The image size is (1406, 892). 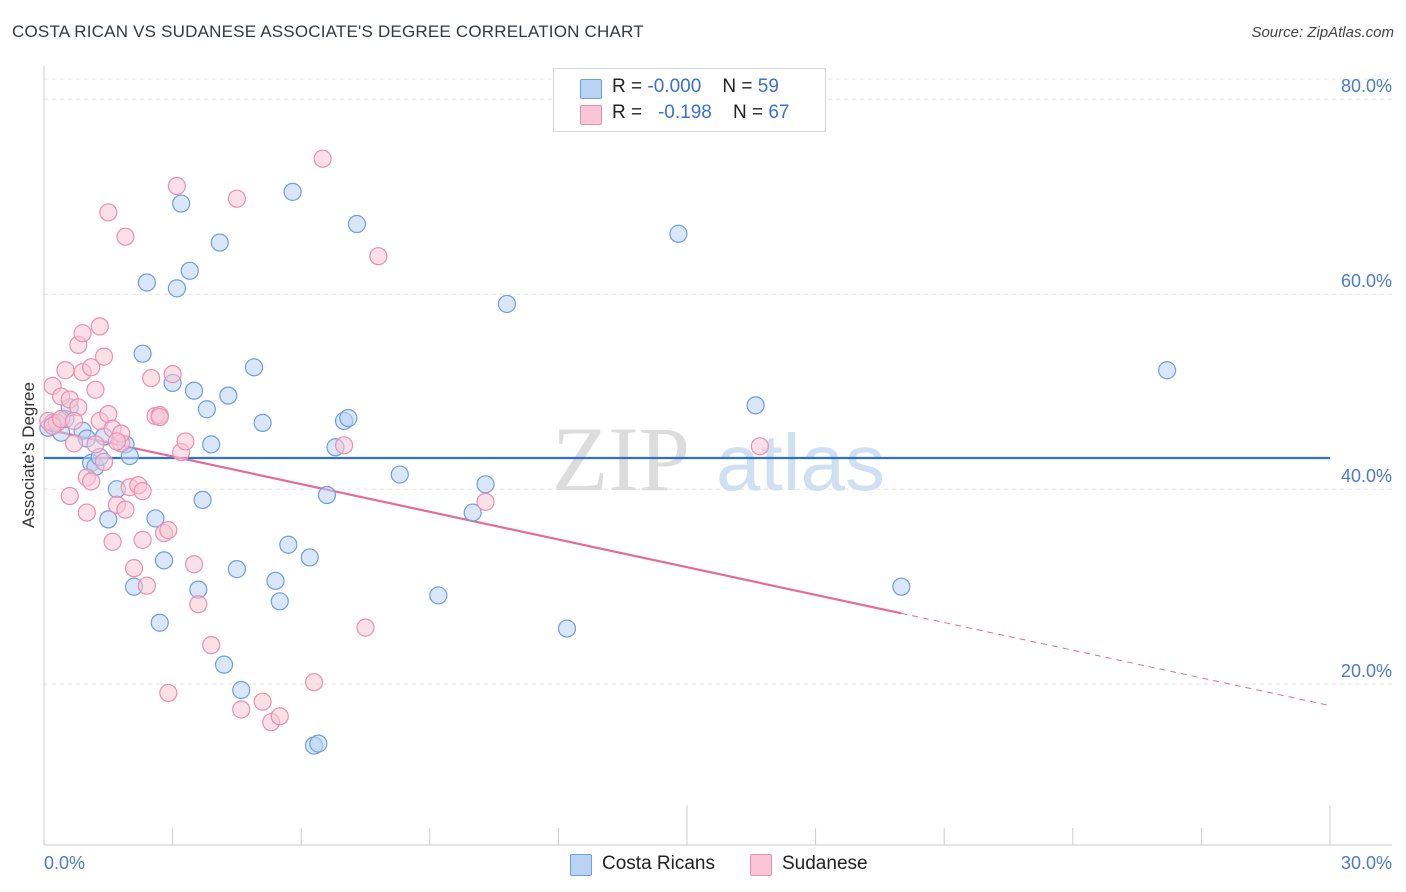 I want to click on legend-swatch-sudanese, so click(x=591, y=115).